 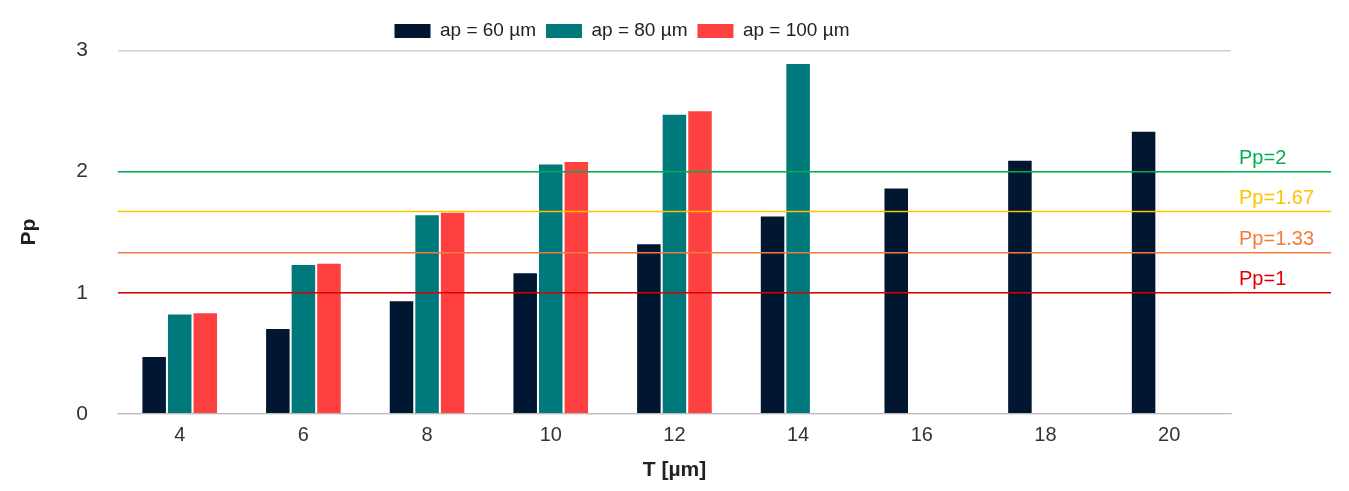 I want to click on ref-line-label: Pp=1, so click(x=1263, y=278).